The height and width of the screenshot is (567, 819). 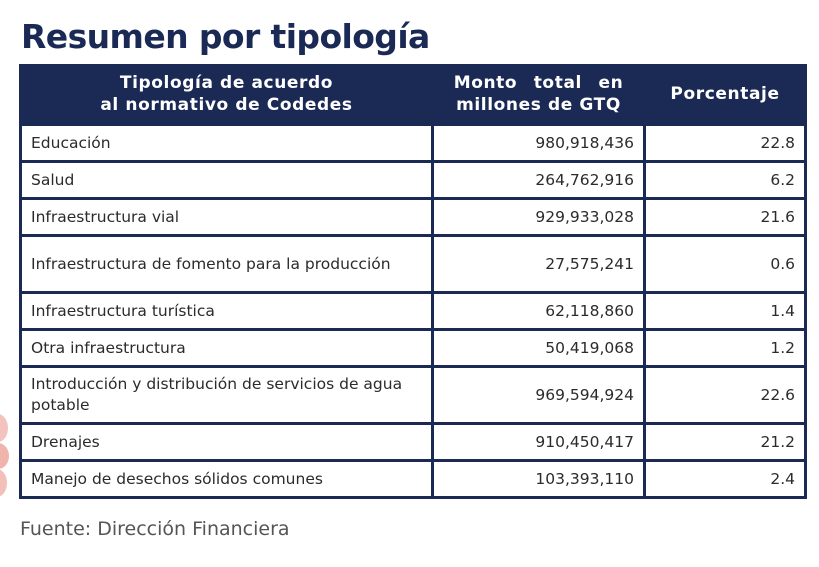 I want to click on column-header-monto: Monto total en millones de GTQ, so click(x=538, y=94).